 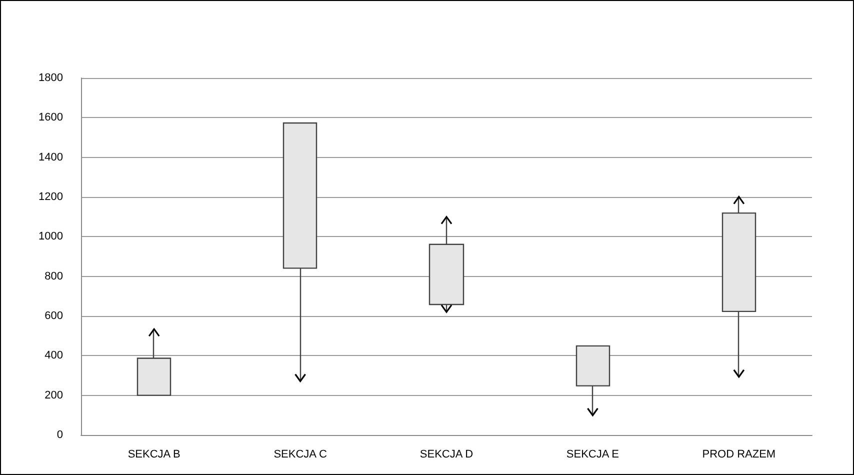 What do you see at coordinates (50, 78) in the screenshot?
I see `y-tick-label: 1800` at bounding box center [50, 78].